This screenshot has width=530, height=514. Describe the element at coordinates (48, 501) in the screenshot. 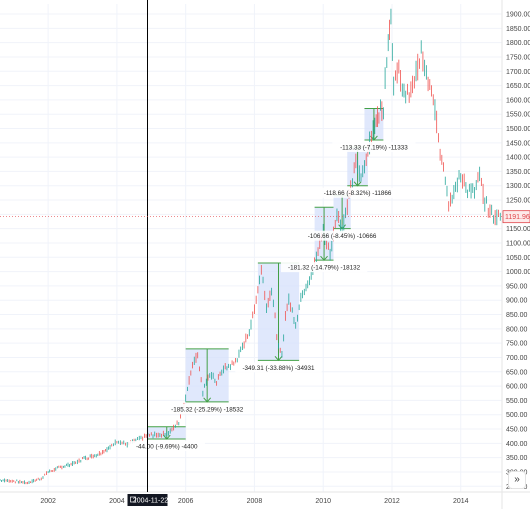

I see `time-tick-label: 2002` at that location.